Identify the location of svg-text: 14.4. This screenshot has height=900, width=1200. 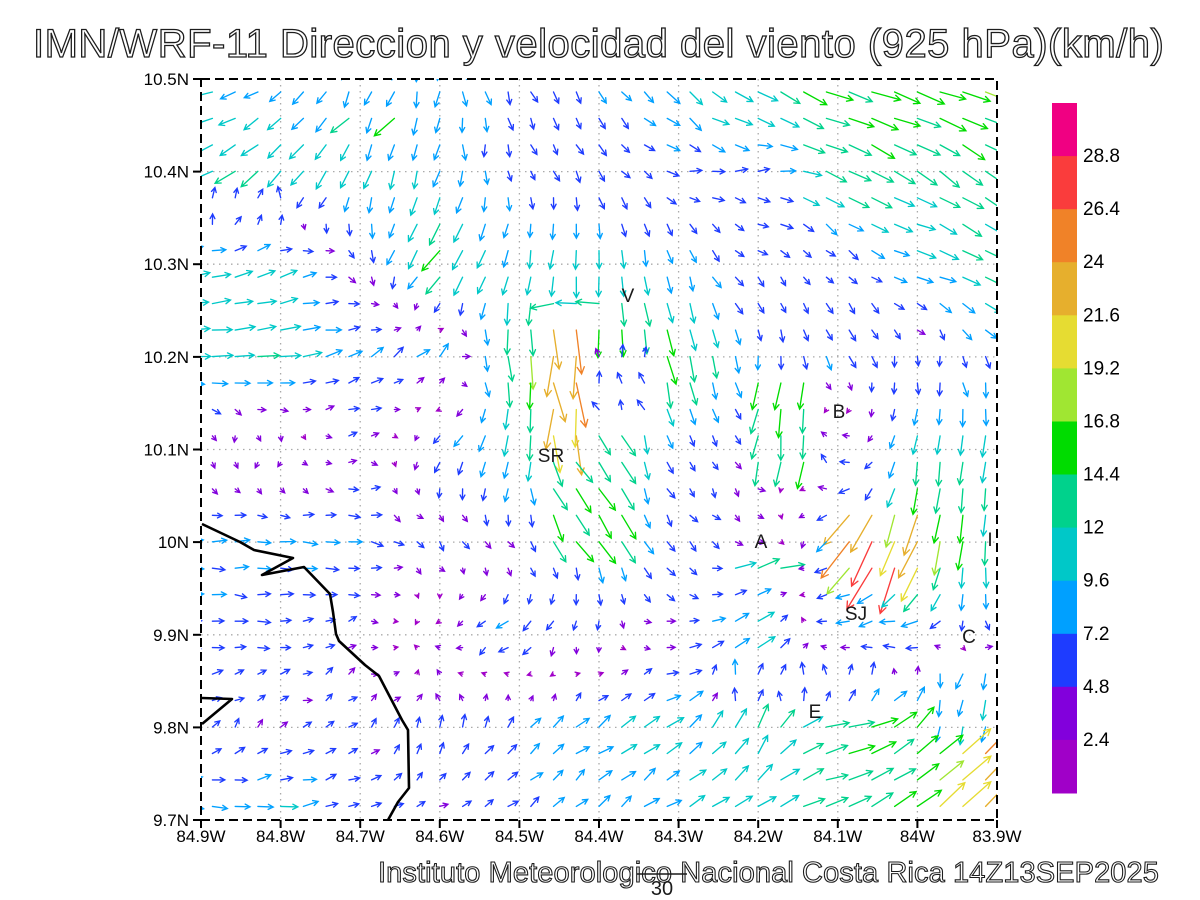
(1101, 475).